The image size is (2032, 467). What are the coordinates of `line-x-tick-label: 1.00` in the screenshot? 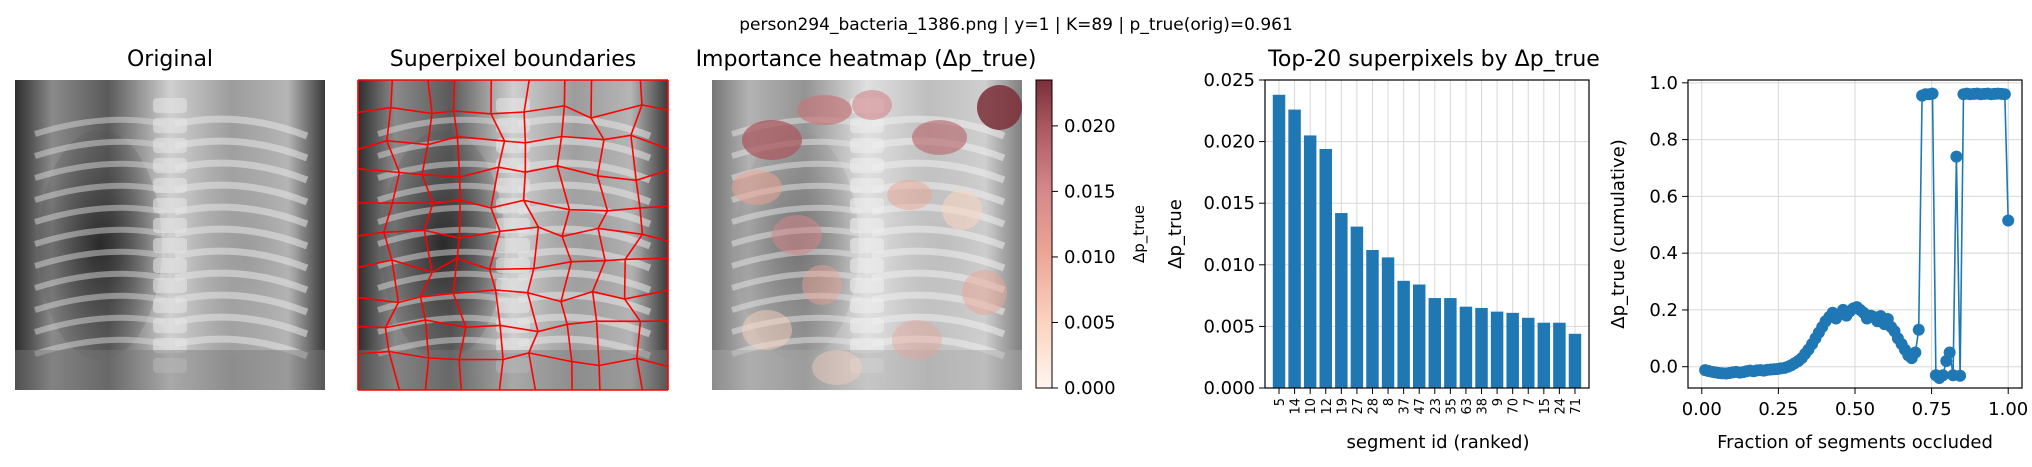 It's located at (2008, 409).